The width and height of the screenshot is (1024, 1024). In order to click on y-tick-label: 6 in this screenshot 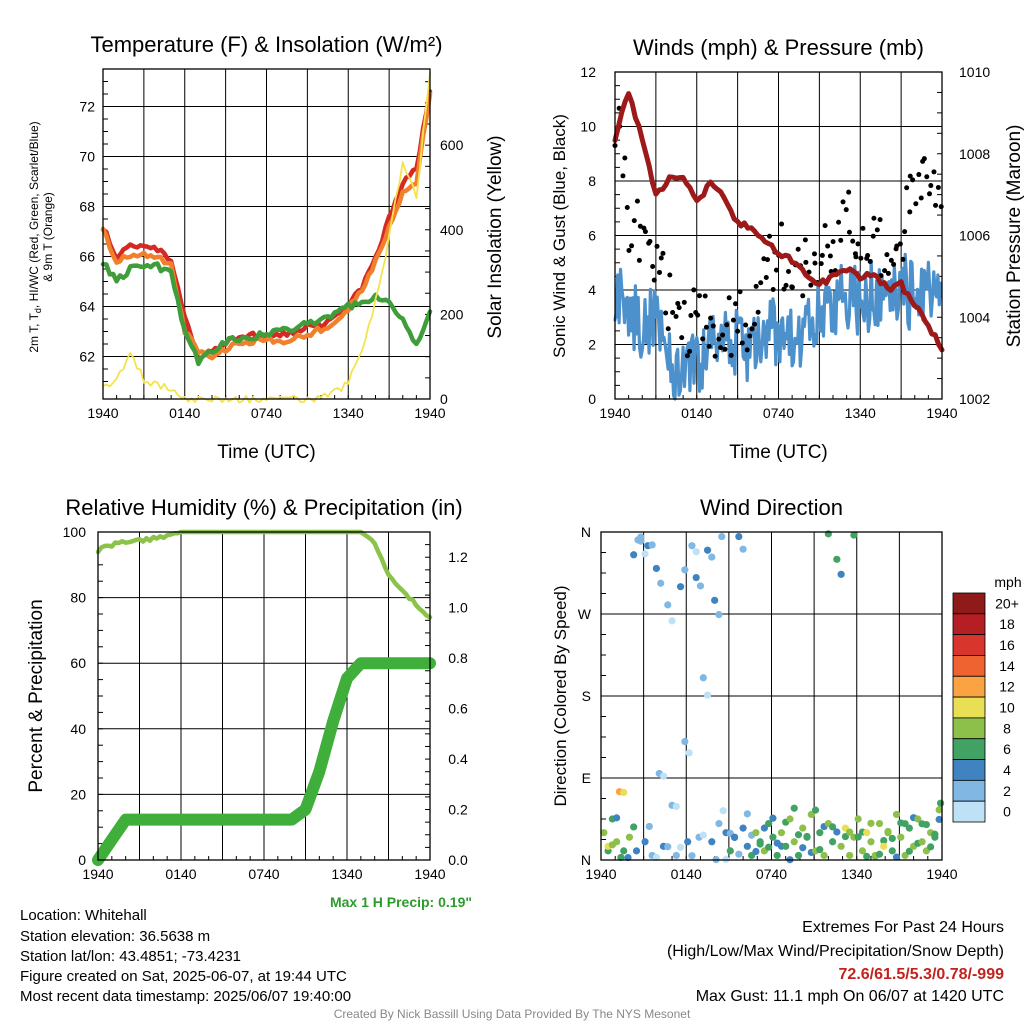, I will do `click(592, 236)`.